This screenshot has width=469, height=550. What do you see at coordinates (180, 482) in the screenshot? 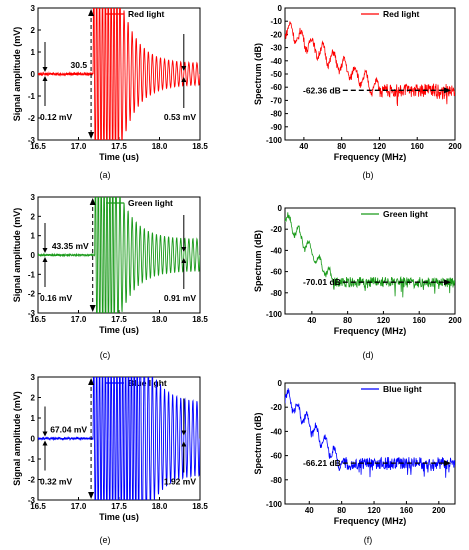
I see `tail-label: 1.92 mV` at bounding box center [180, 482].